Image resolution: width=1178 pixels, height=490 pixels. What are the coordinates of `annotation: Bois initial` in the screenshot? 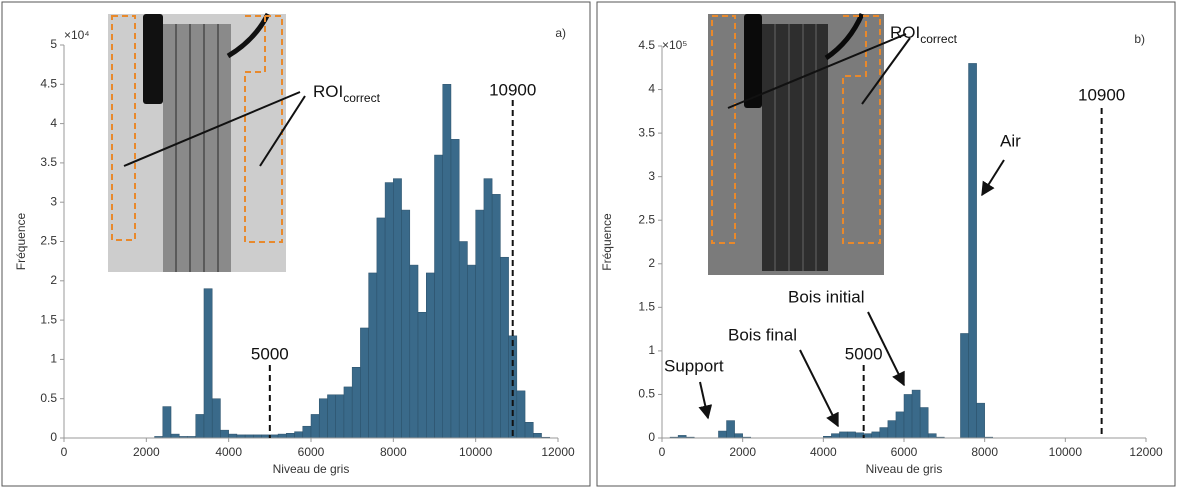 It's located at (826, 296).